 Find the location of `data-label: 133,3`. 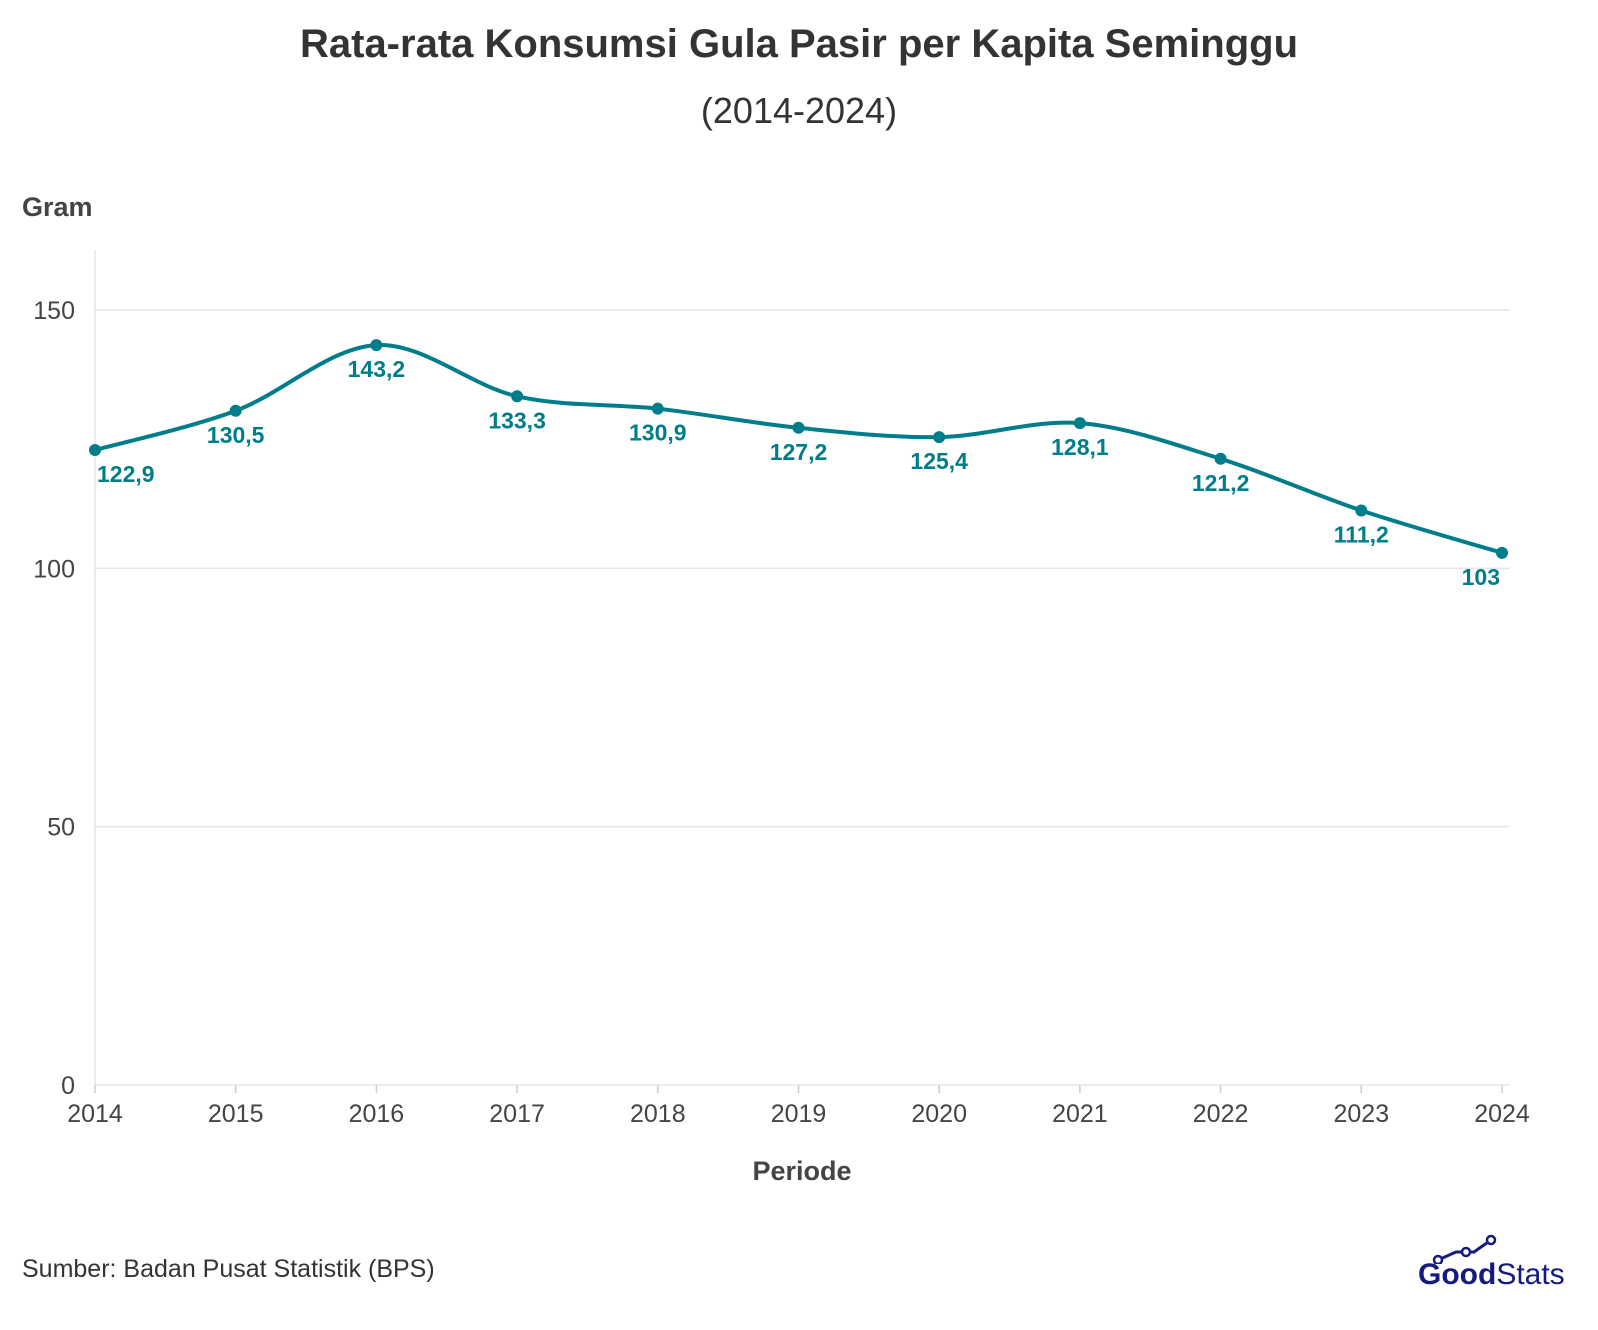

data-label: 133,3 is located at coordinates (517, 420).